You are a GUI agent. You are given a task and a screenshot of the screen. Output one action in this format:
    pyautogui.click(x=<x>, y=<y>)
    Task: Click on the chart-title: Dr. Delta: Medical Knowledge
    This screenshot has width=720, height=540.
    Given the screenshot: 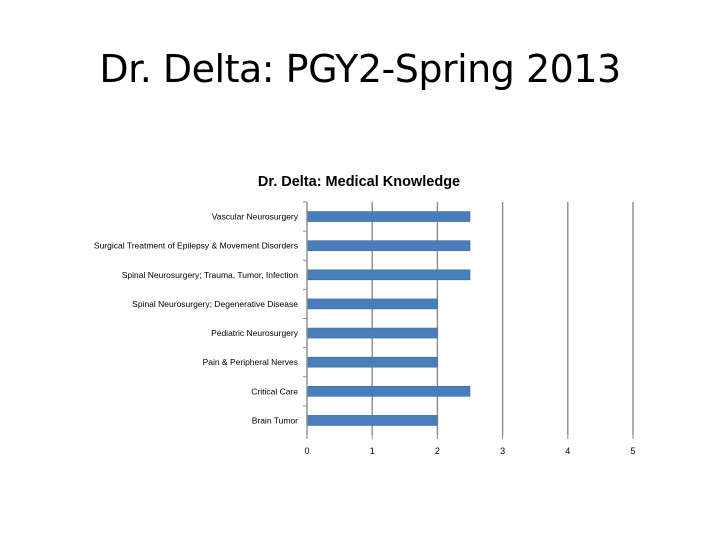 What is the action you would take?
    pyautogui.click(x=359, y=182)
    